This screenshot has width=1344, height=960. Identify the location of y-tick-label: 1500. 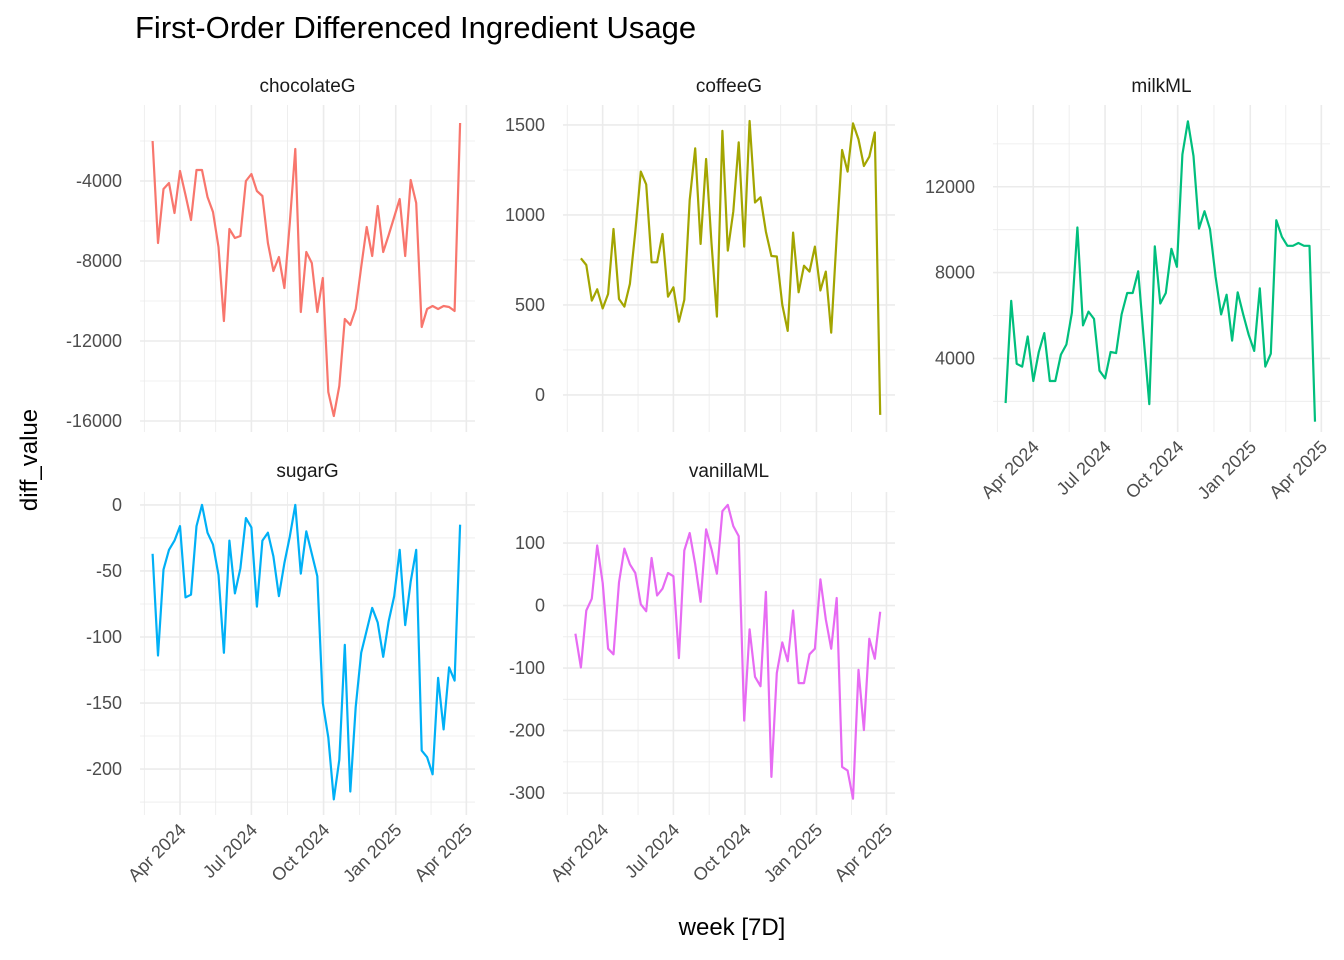
(525, 125).